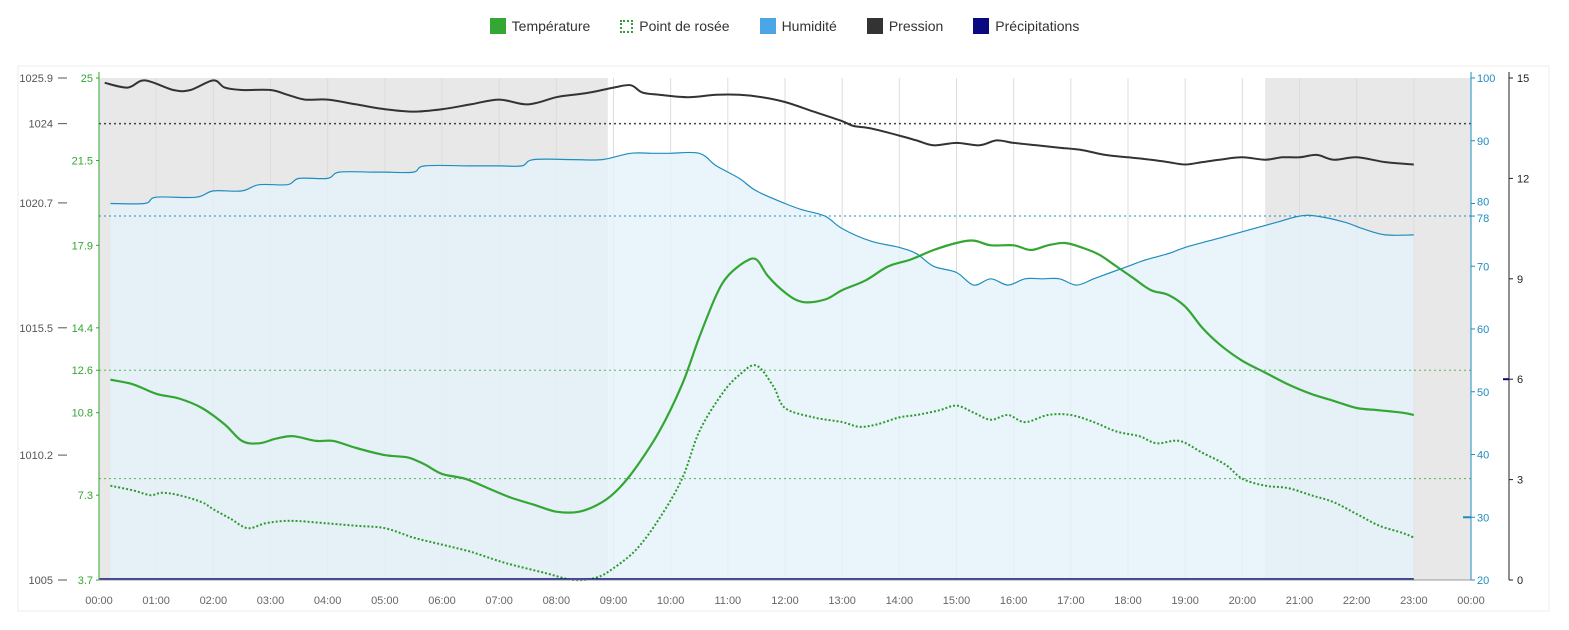 Image resolution: width=1569 pixels, height=630 pixels. I want to click on legend-item-precipitation: Précipitations, so click(1026, 26).